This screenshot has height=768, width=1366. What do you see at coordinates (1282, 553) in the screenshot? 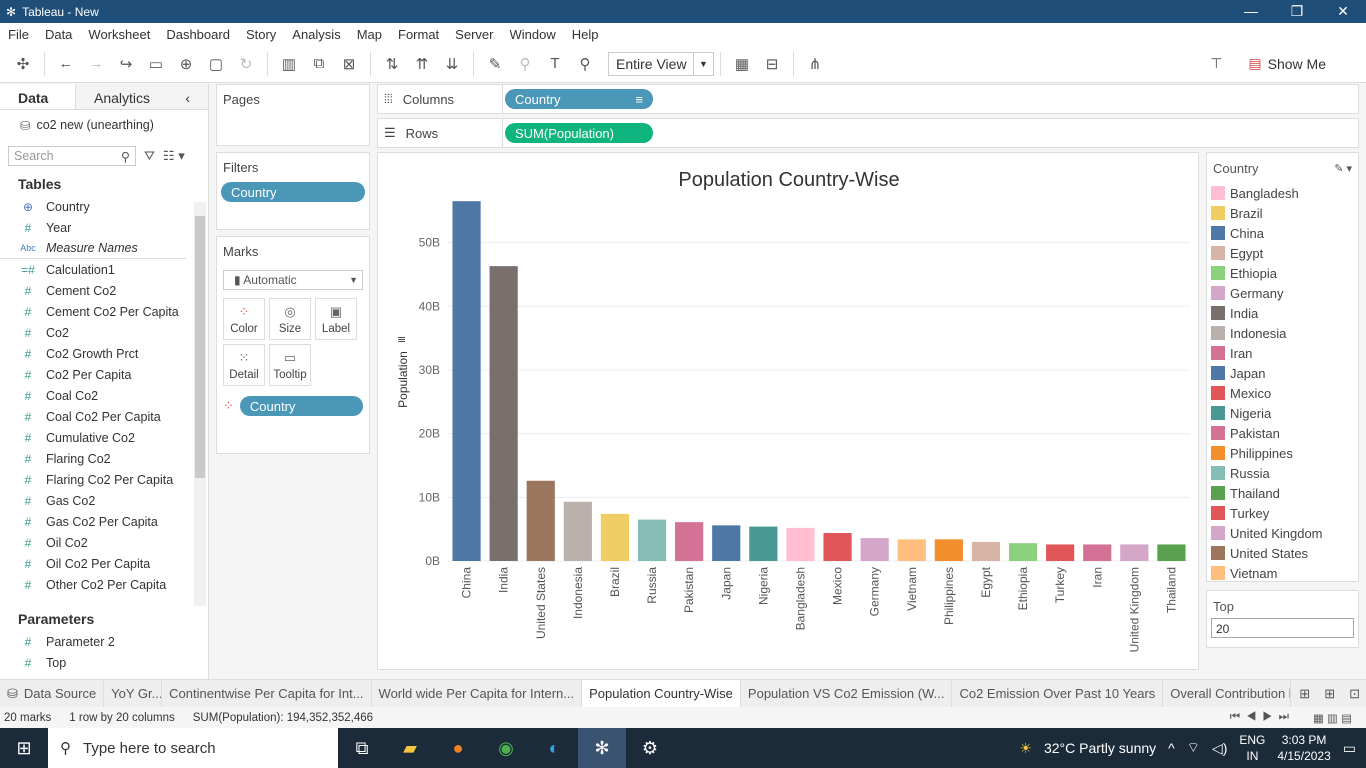
I see `legend-item: United States` at bounding box center [1282, 553].